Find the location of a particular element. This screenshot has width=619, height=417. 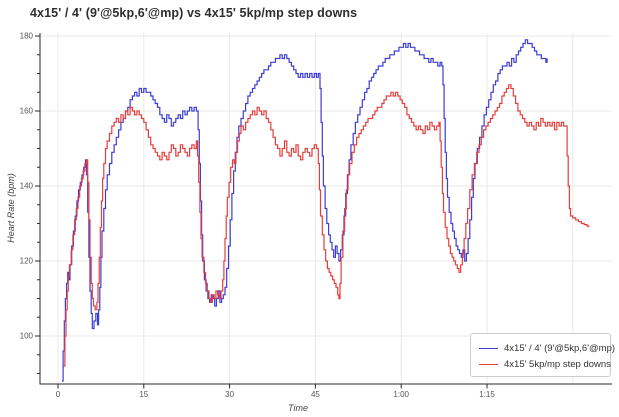

y-tick-label: 120 is located at coordinates (27, 261).